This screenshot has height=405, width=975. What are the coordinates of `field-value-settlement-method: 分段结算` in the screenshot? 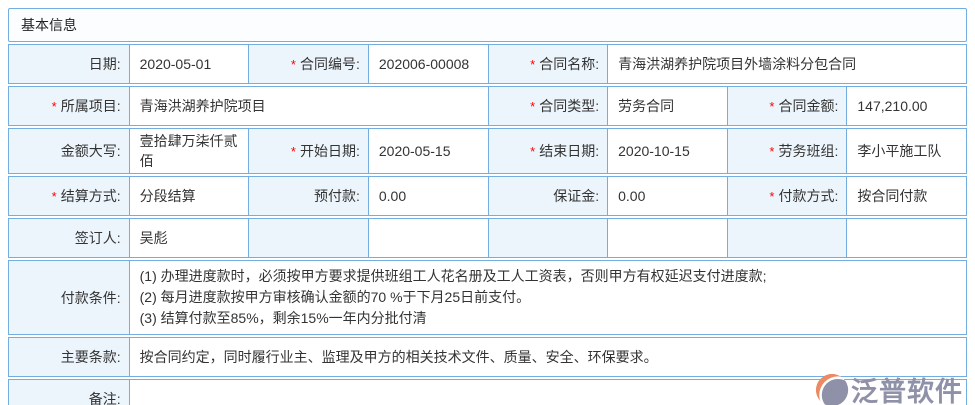 It's located at (188, 196).